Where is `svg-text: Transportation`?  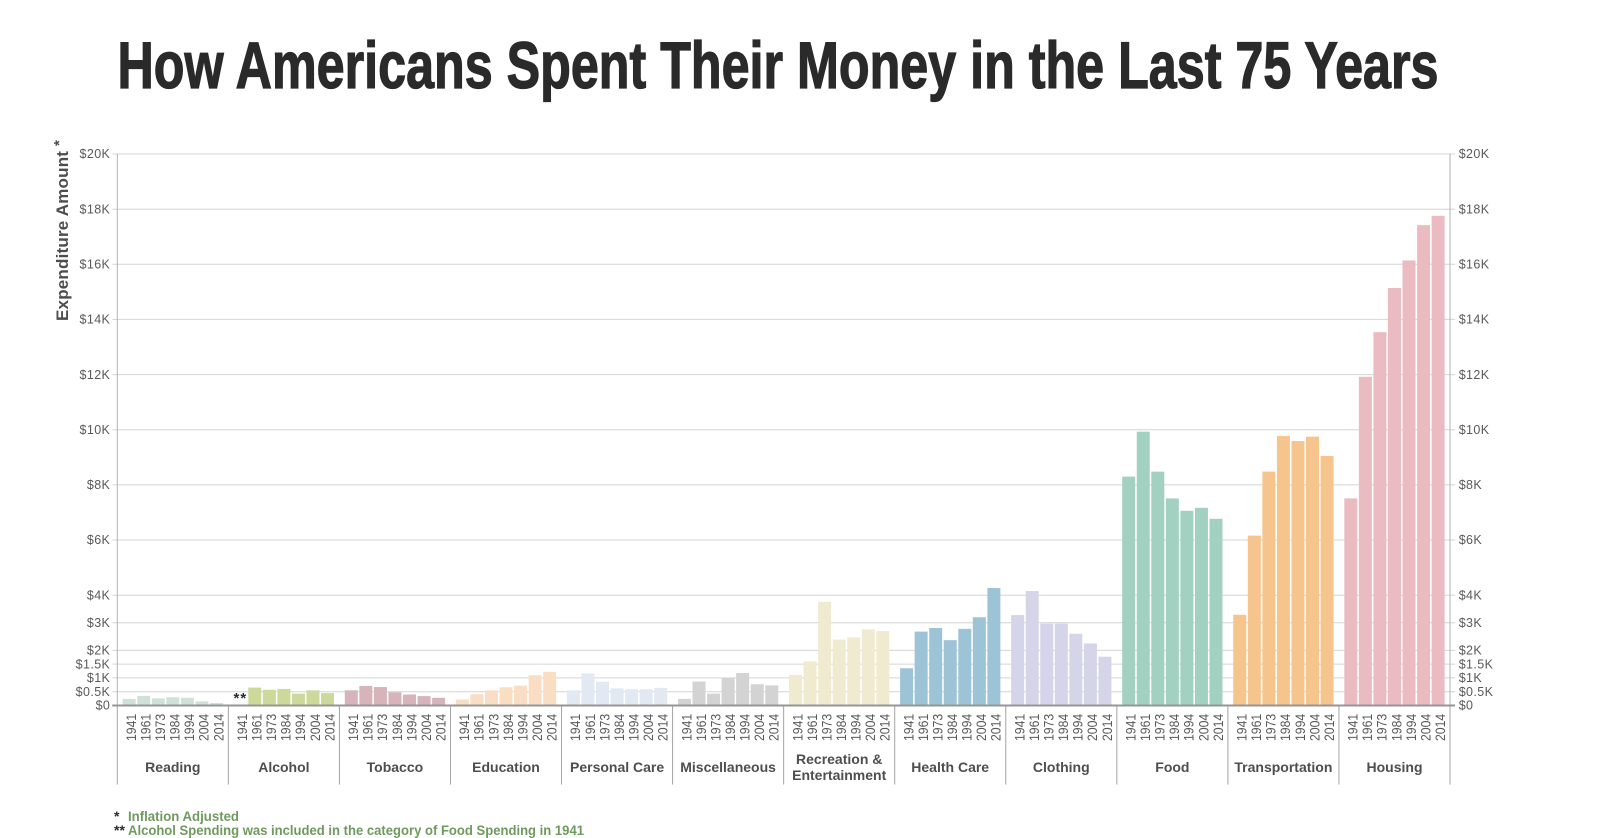 svg-text: Transportation is located at coordinates (1283, 767).